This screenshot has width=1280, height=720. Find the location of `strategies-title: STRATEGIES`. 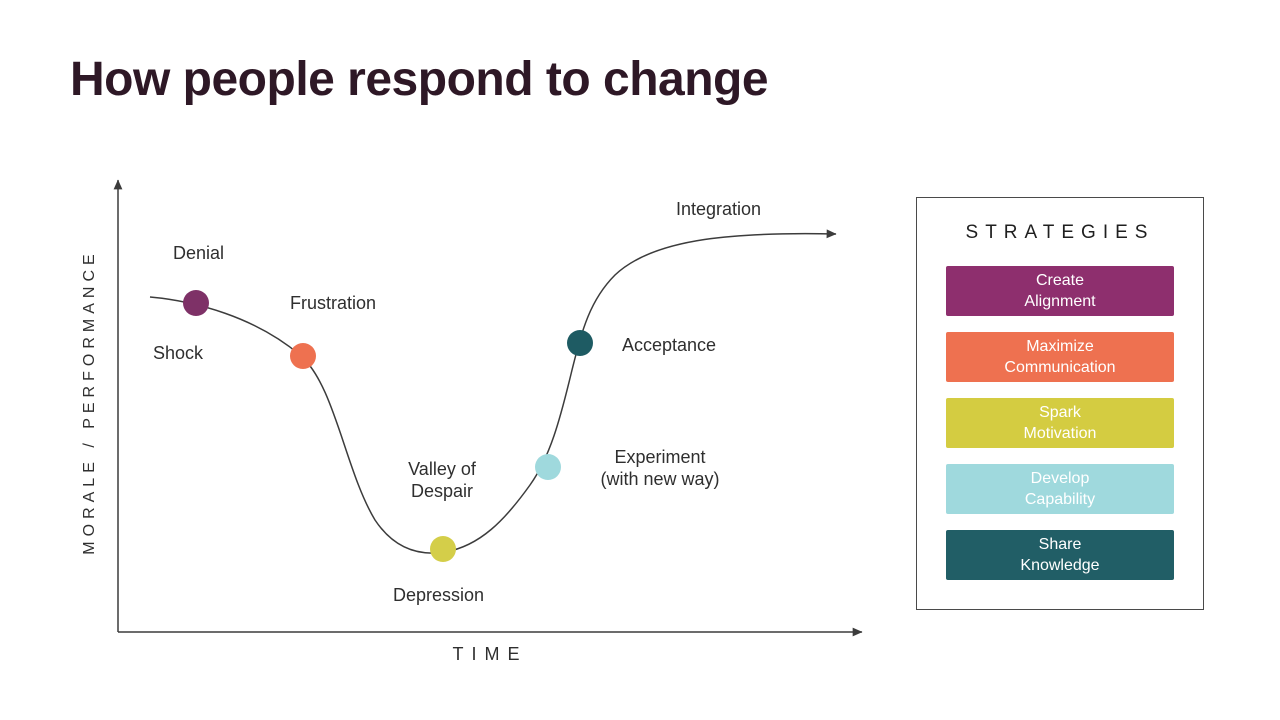

strategies-title: STRATEGIES is located at coordinates (1060, 232).